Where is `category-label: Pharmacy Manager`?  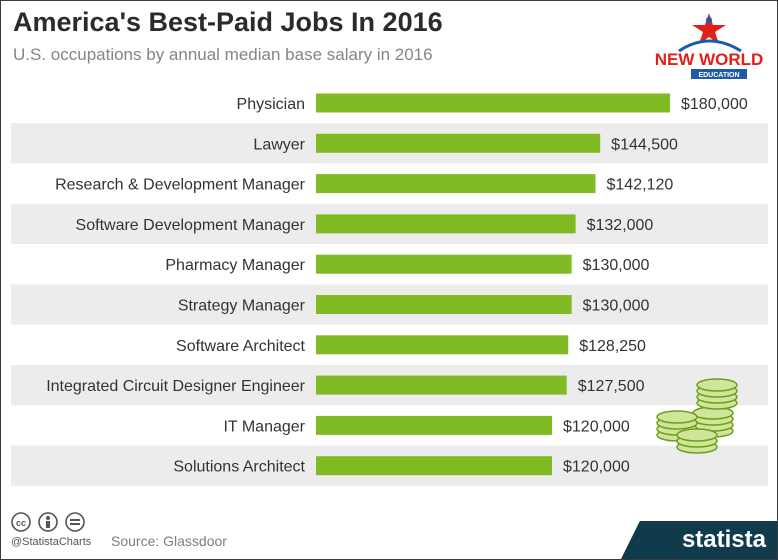 category-label: Pharmacy Manager is located at coordinates (235, 265).